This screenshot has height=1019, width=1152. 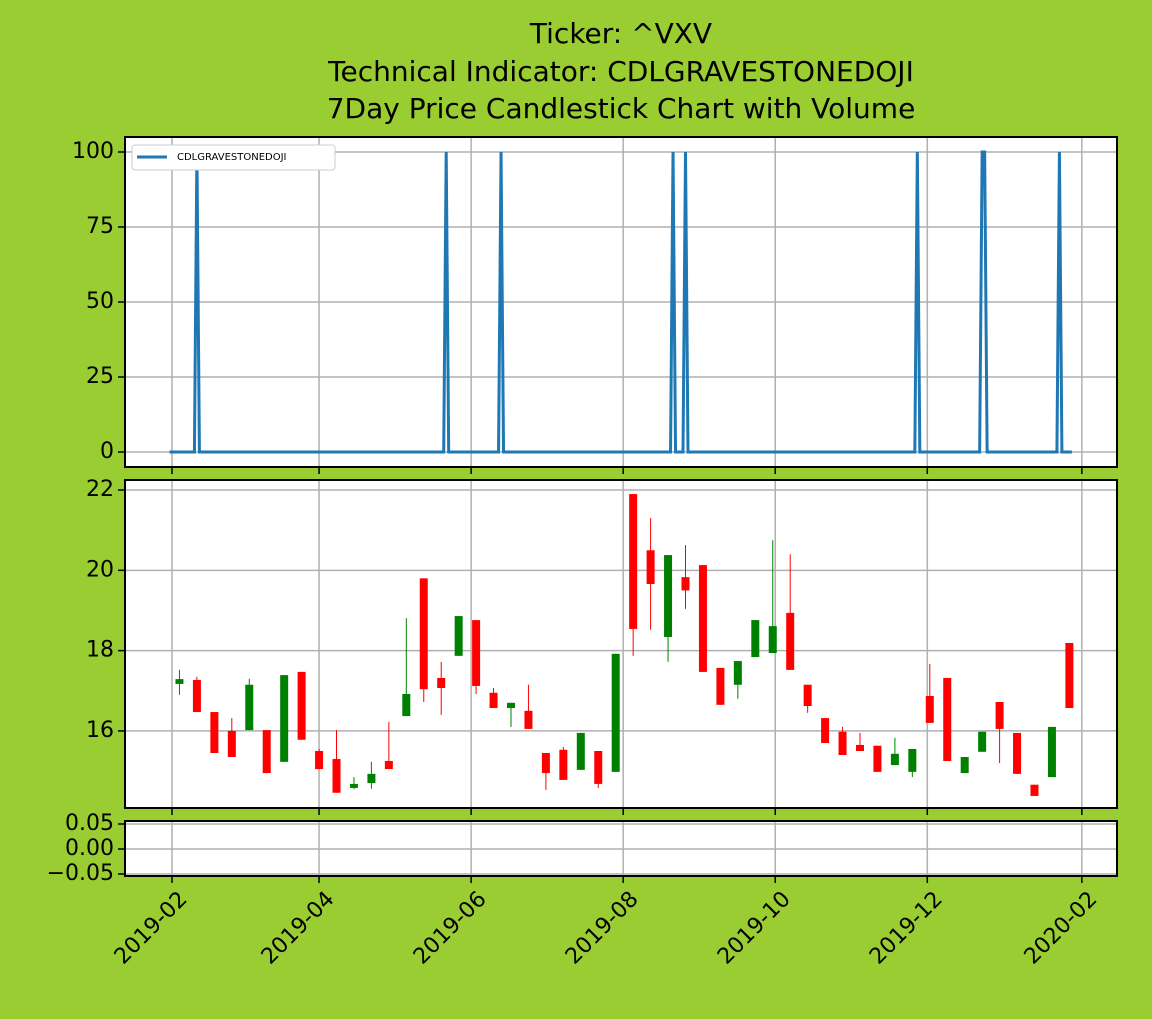 What do you see at coordinates (754, 928) in the screenshot?
I see `x-tick-label: 2019-10` at bounding box center [754, 928].